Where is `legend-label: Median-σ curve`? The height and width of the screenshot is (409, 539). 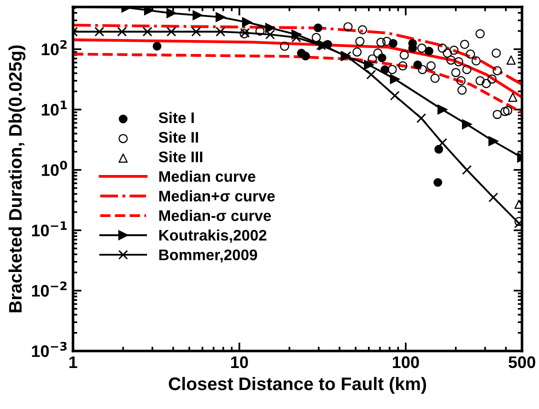
legend-label: Median-σ curve is located at coordinates (215, 216).